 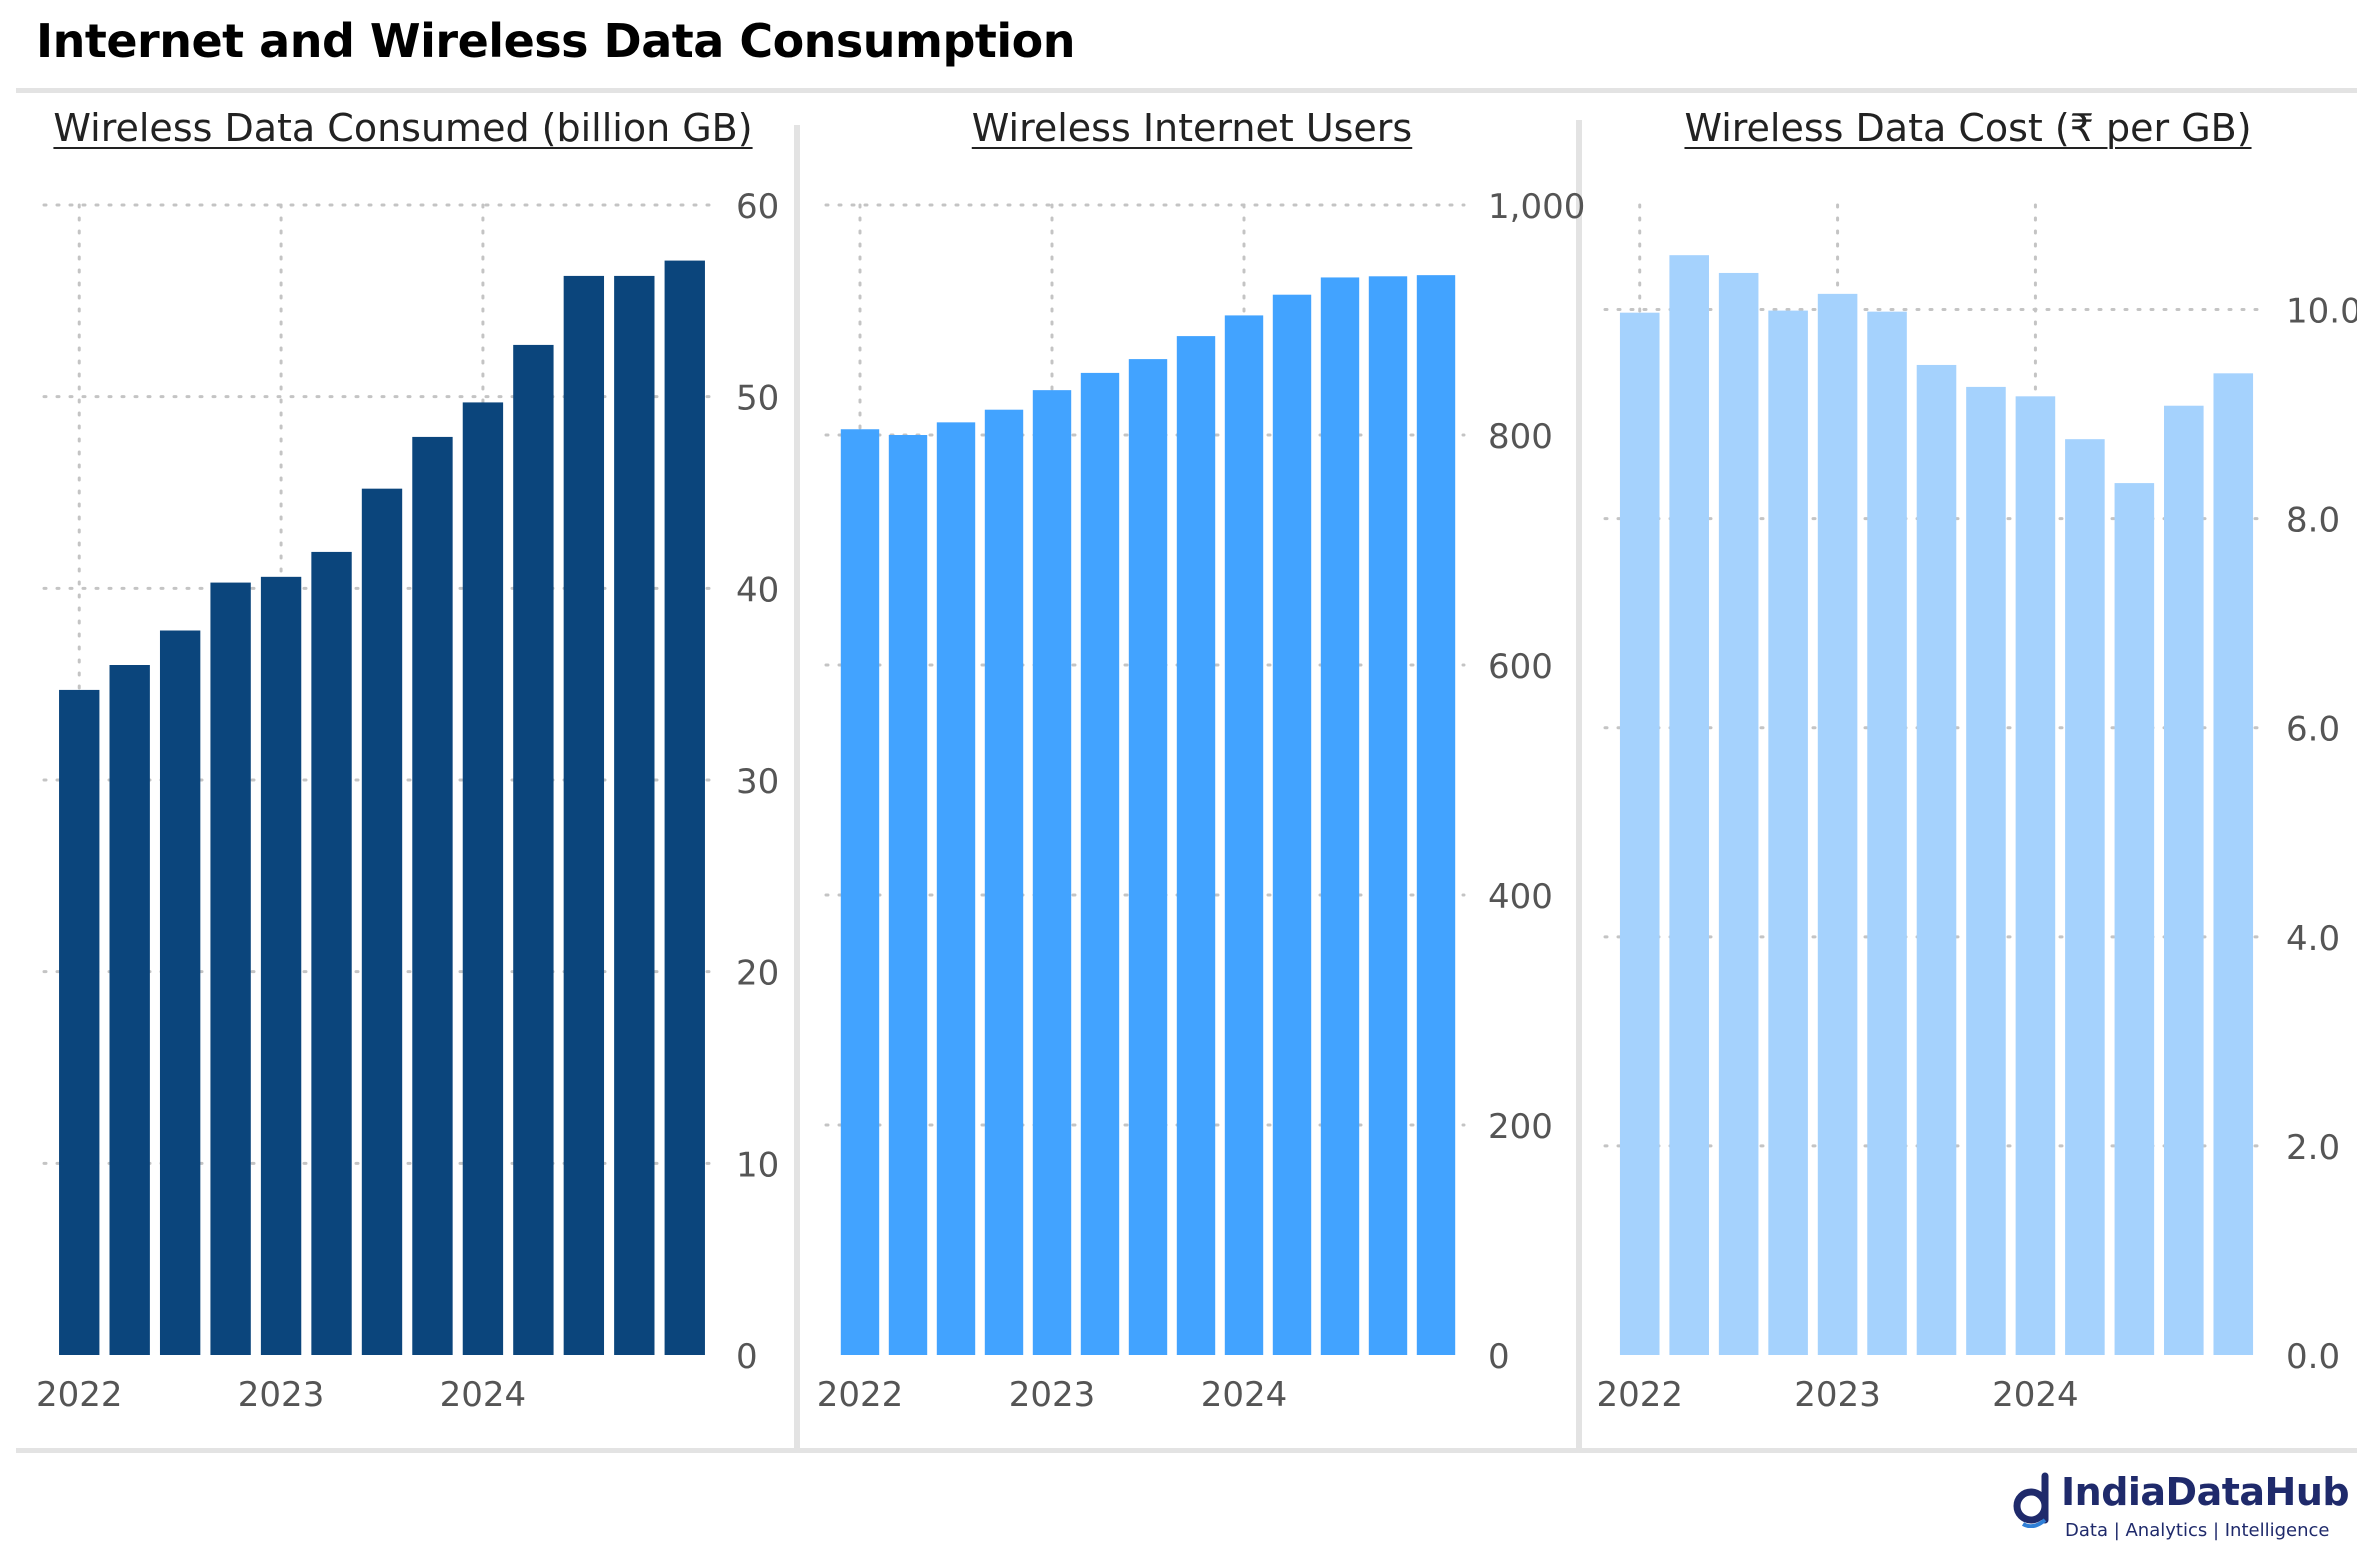 I want to click on y-tick-label: 8.0, so click(x=2313, y=521).